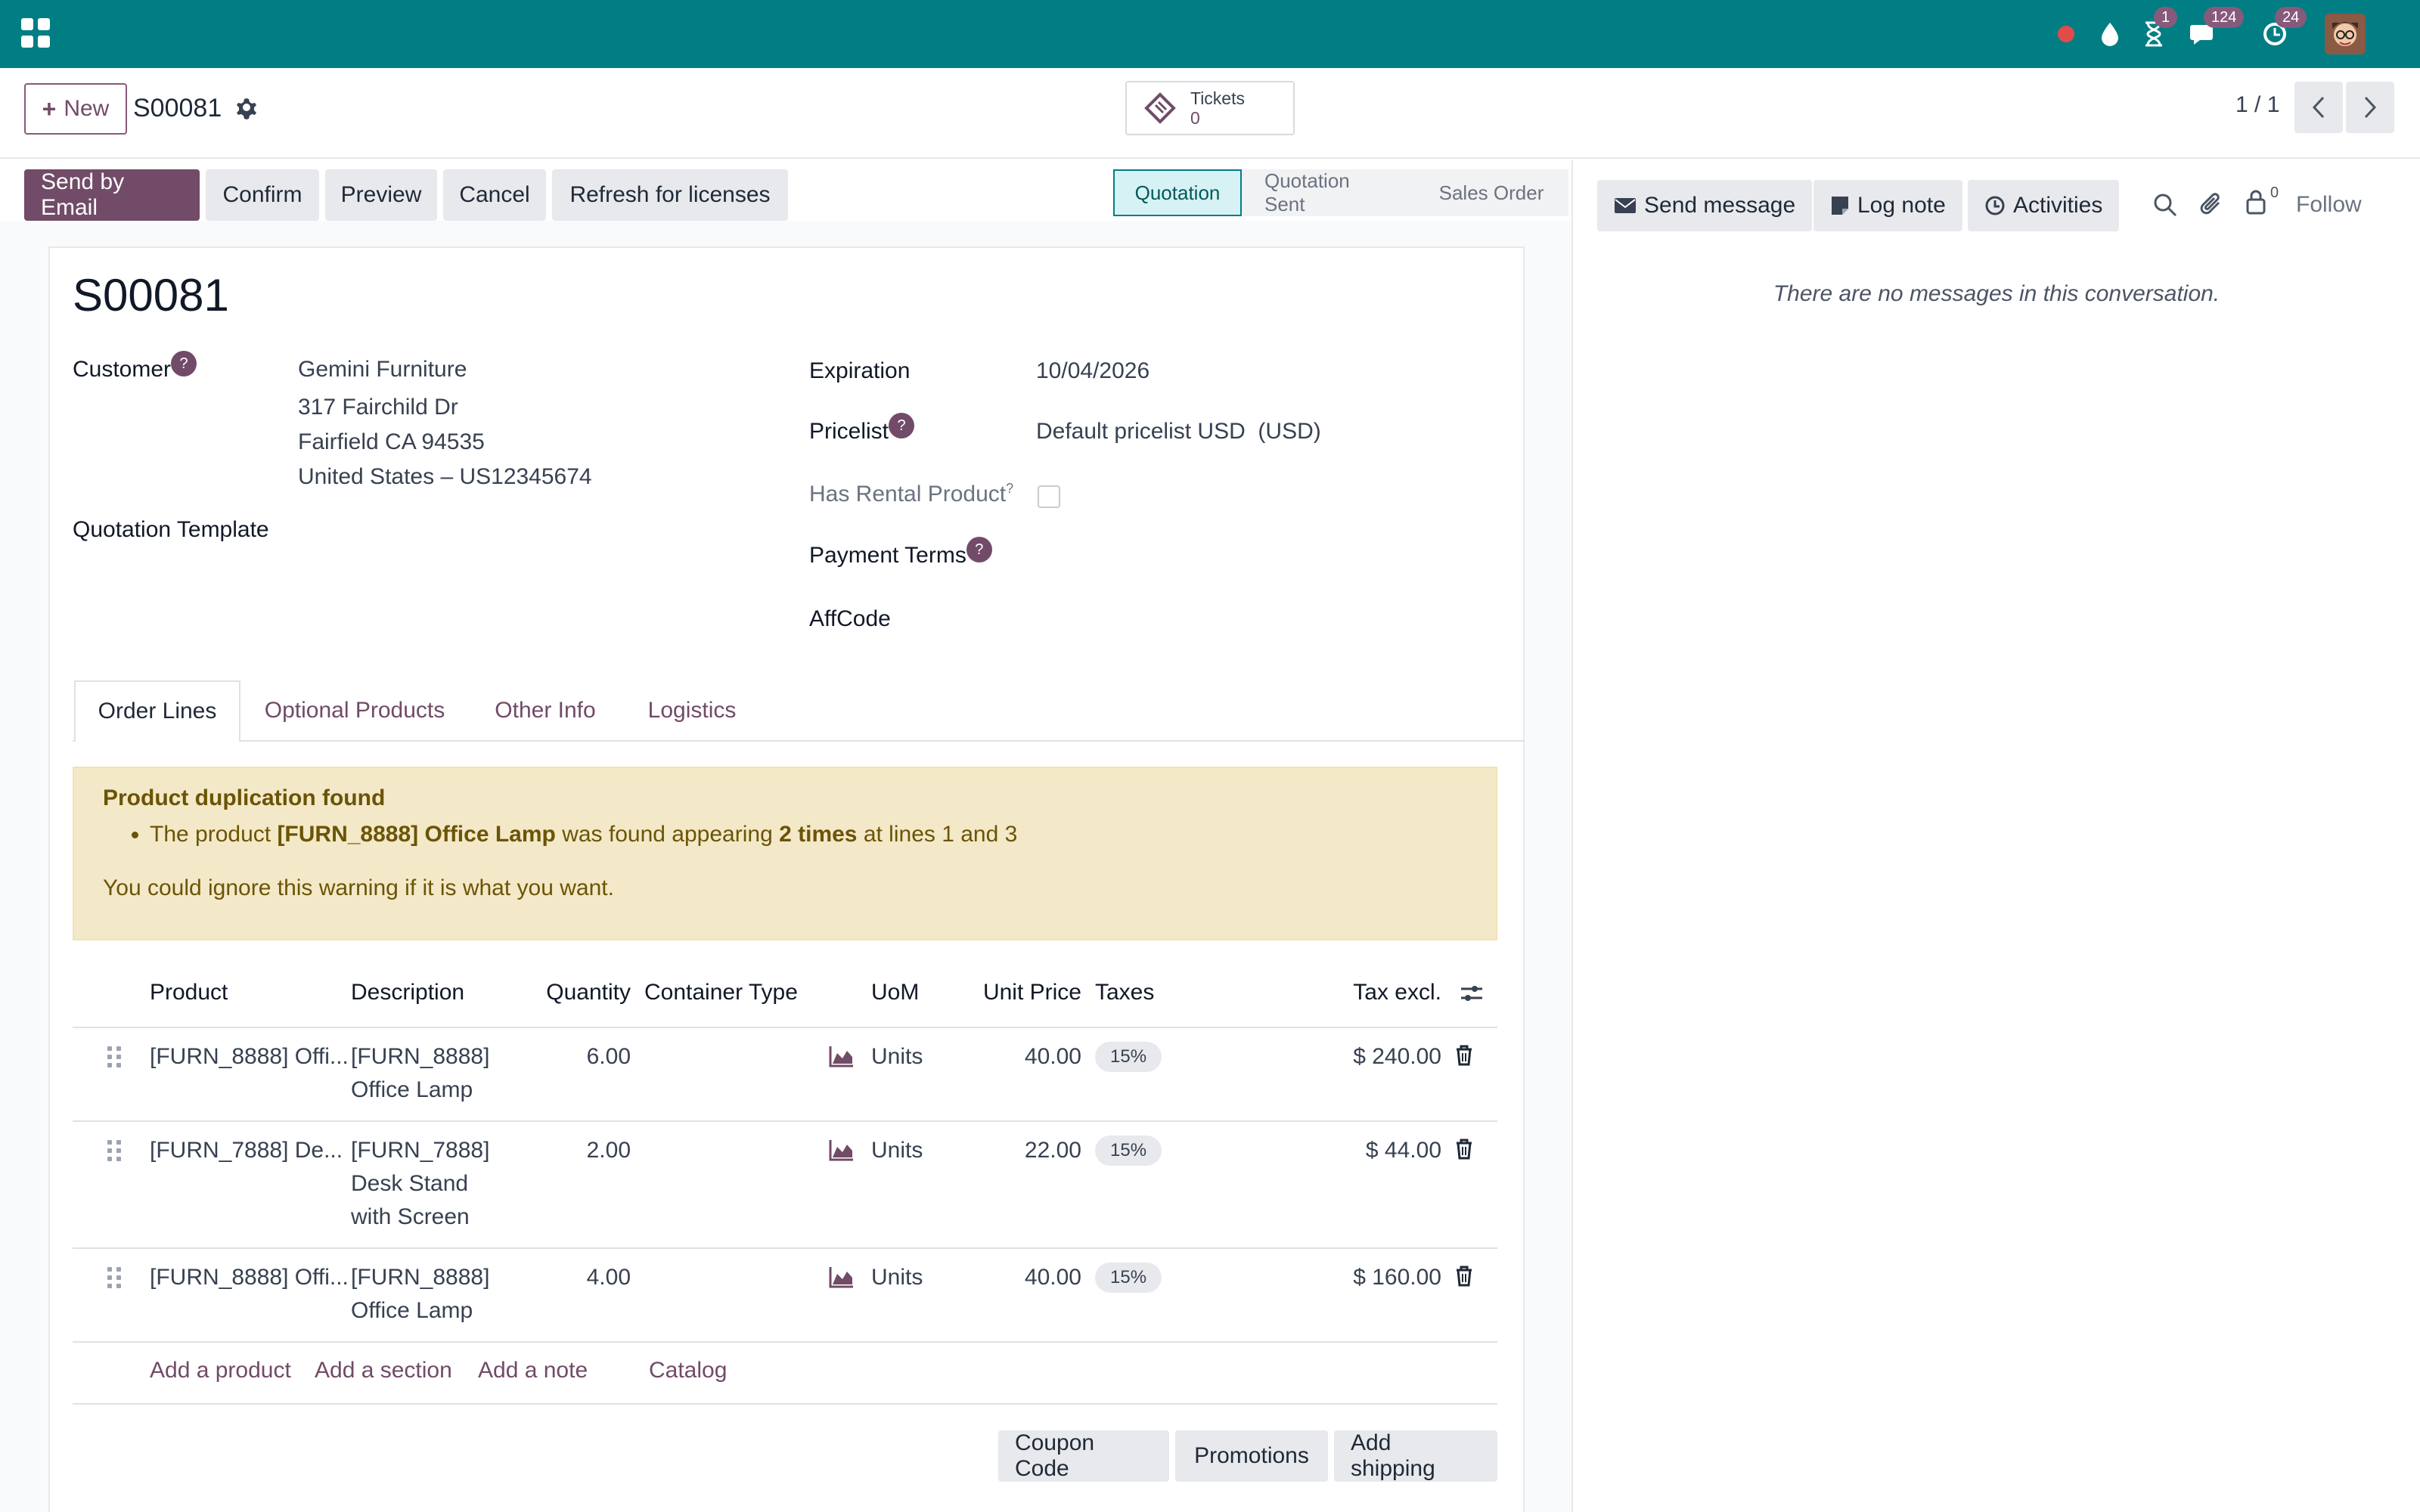 Image resolution: width=2420 pixels, height=1512 pixels. I want to click on row1-tax-badge: 15%, so click(1128, 1057).